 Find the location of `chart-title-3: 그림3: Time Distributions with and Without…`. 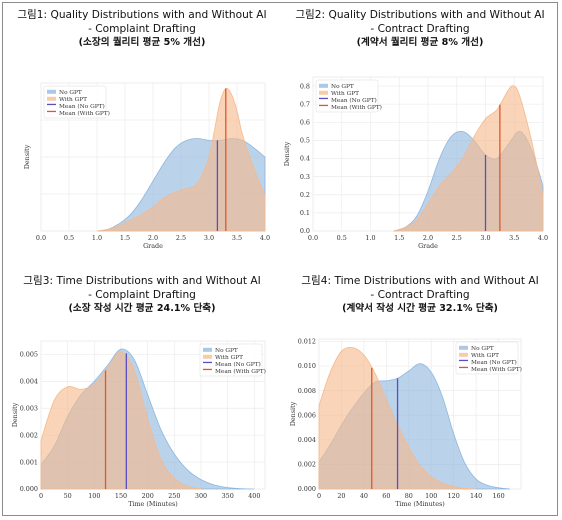

chart-title-3: 그림3: Time Distributions with and Without… is located at coordinates (142, 295).